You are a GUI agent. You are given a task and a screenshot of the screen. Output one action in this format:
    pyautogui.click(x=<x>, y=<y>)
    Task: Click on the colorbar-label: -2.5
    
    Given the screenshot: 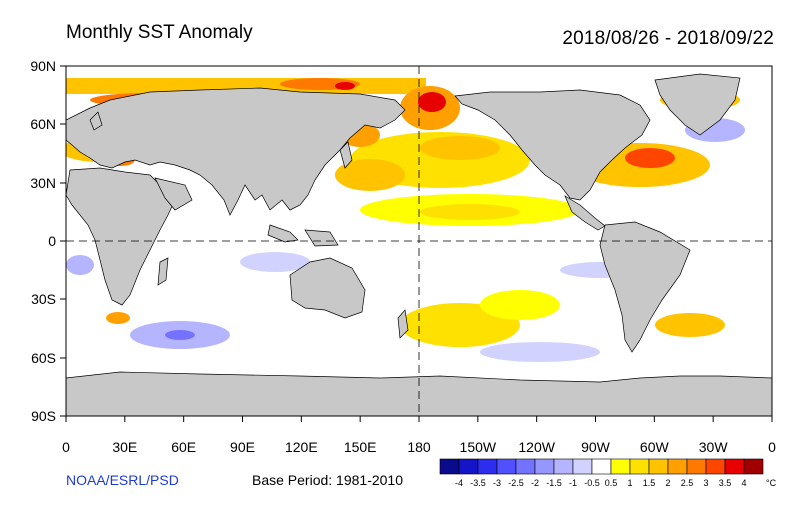 What is the action you would take?
    pyautogui.click(x=516, y=483)
    